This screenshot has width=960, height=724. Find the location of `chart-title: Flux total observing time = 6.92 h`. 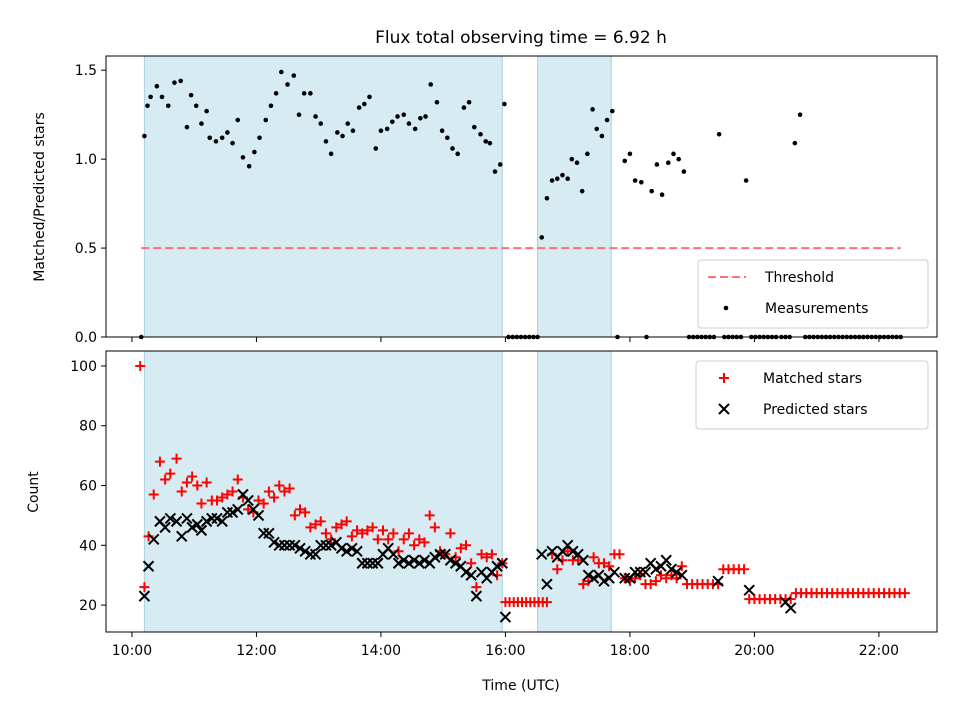

chart-title: Flux total observing time = 6.92 h is located at coordinates (521, 38).